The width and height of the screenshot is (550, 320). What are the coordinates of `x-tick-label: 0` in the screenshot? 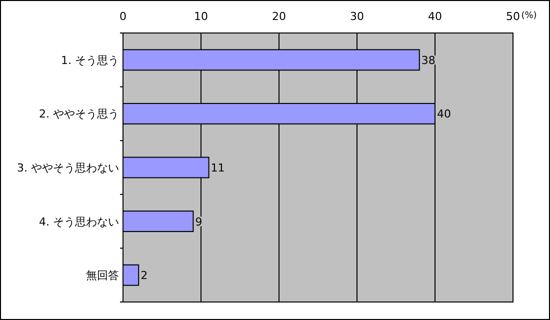 It's located at (123, 16).